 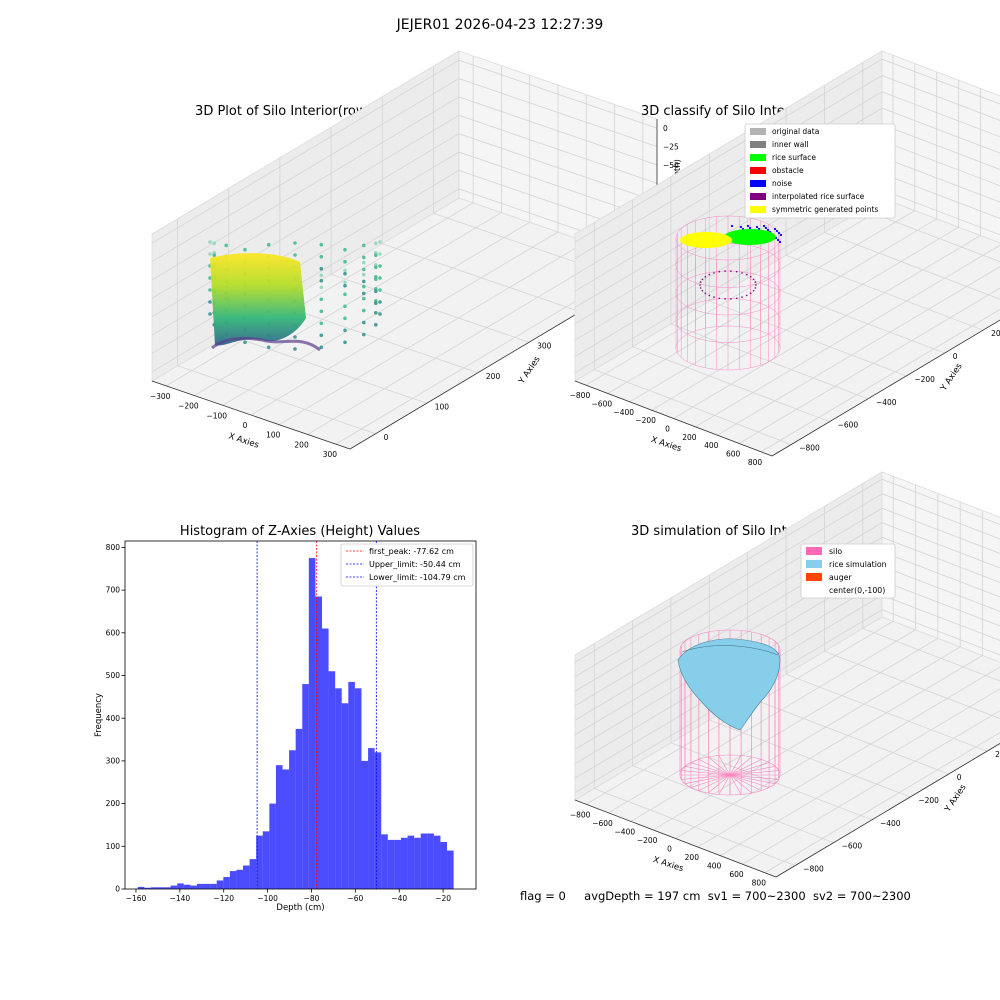 I want to click on x-tick-label: −140, so click(x=180, y=898).